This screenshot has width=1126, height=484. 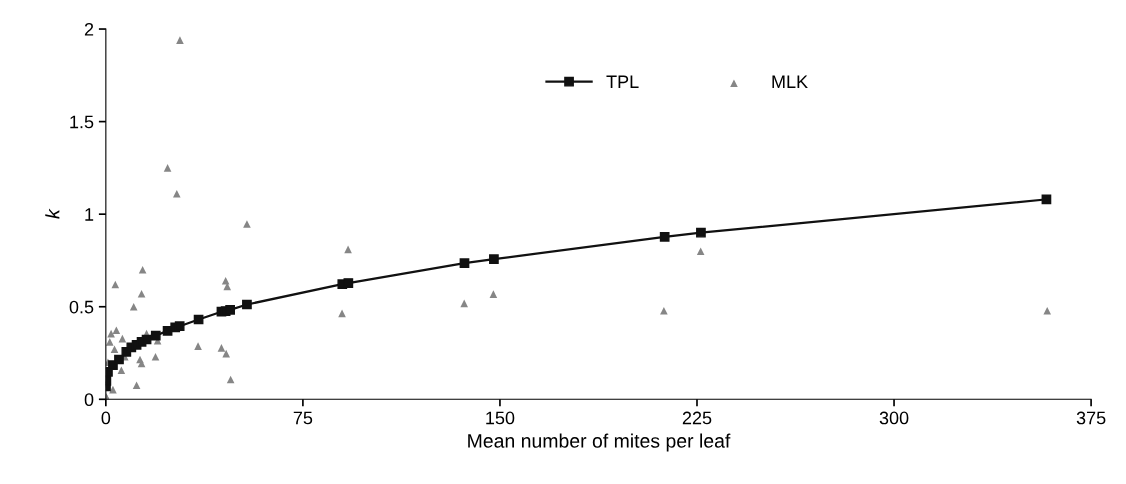 I want to click on legend-label: TPL, so click(x=622, y=81).